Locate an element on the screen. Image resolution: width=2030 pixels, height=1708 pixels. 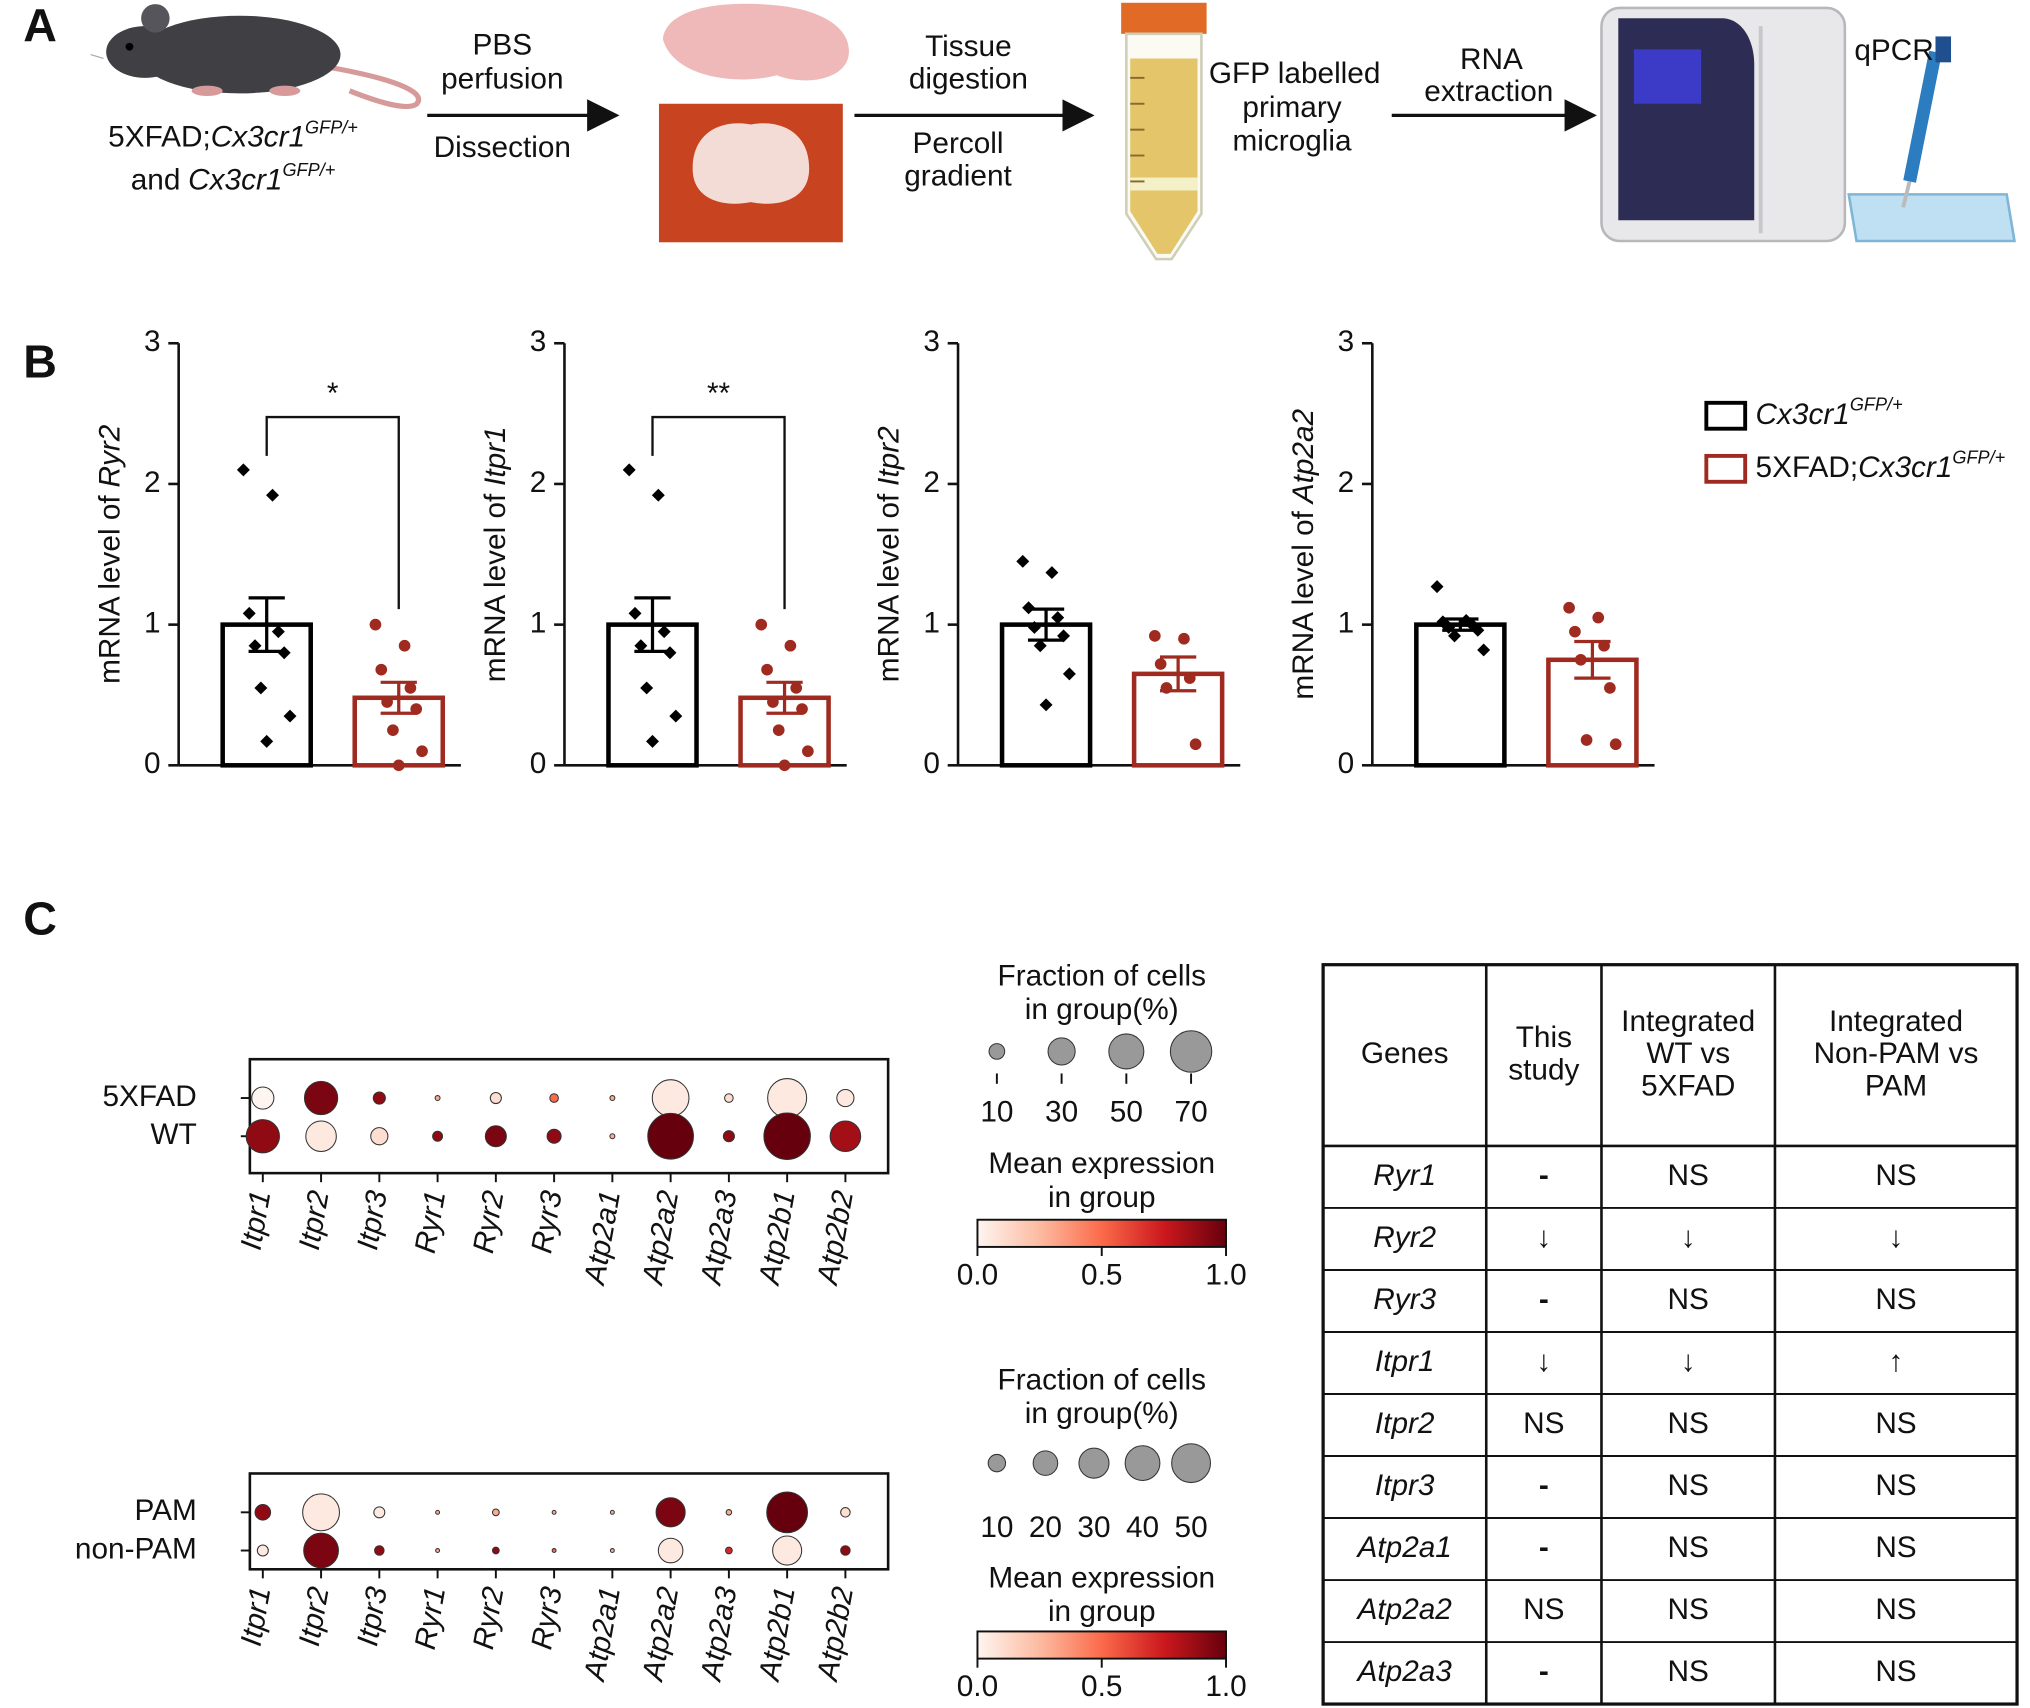
y-axis-label: mRNA level ofRyr2 is located at coordinates (109, 554).